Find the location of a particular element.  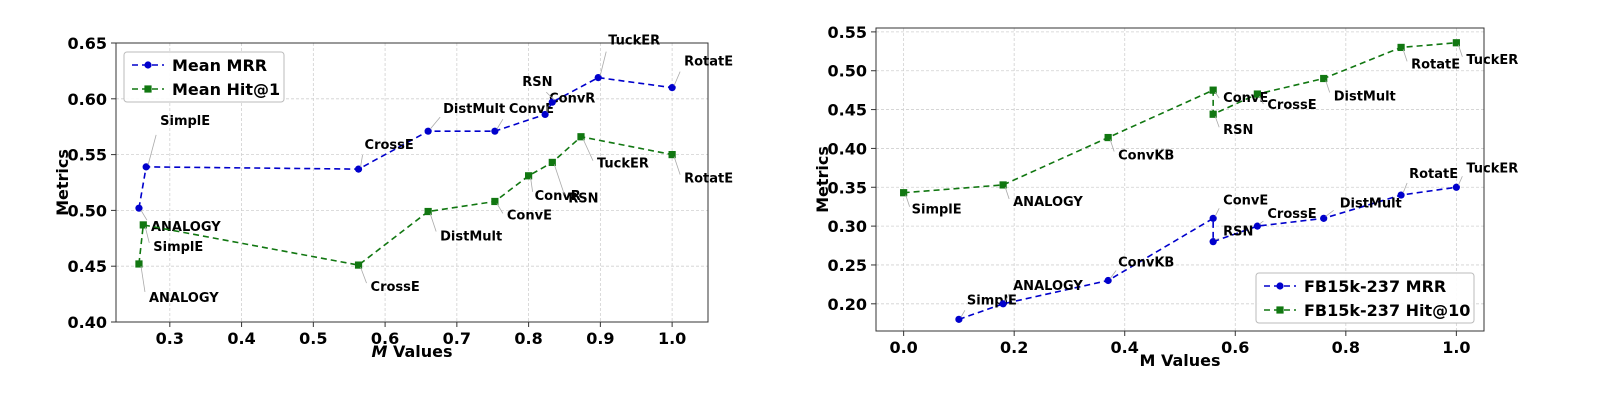

legend-box is located at coordinates (1365, 298).